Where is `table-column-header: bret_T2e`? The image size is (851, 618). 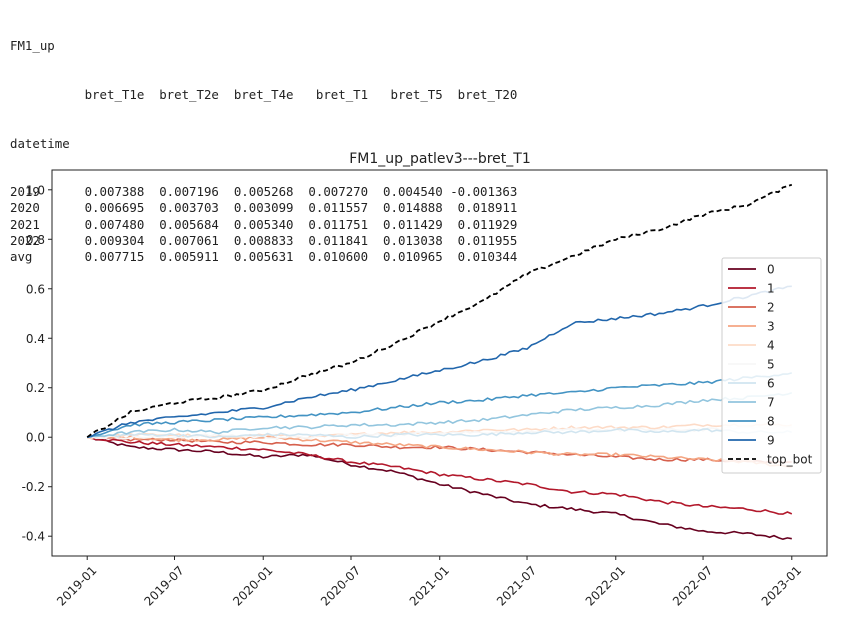 table-column-header: bret_T2e is located at coordinates (189, 94).